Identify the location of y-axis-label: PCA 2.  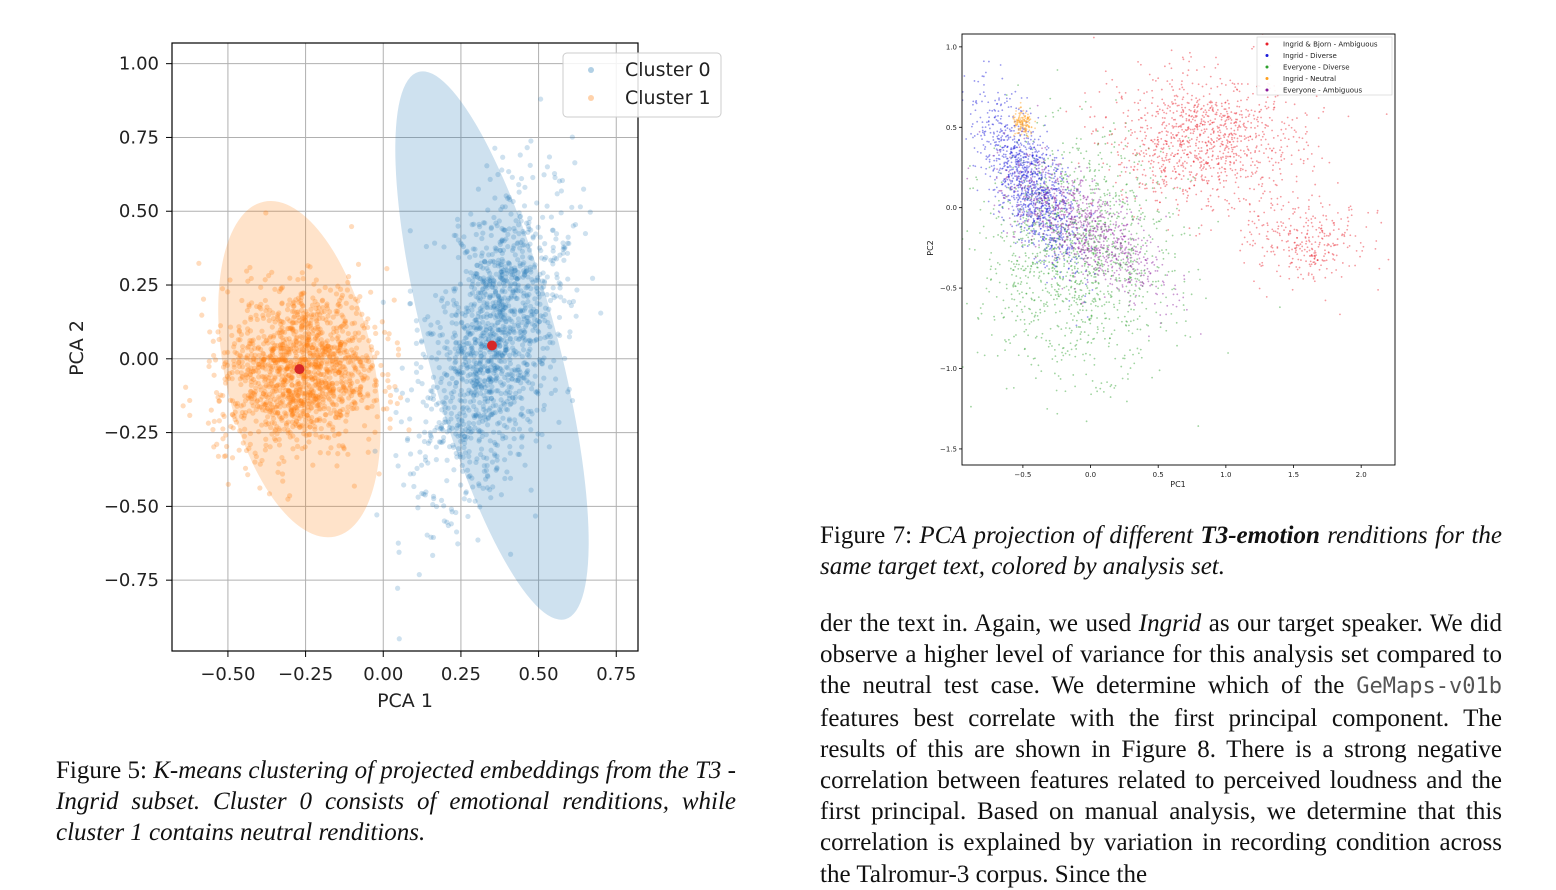
(77, 348).